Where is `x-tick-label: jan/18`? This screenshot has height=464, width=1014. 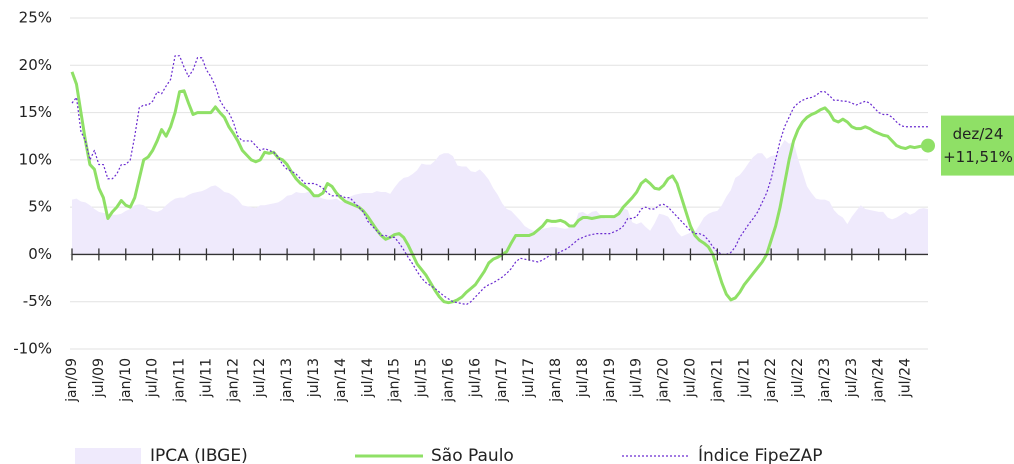
x-tick-label: jan/18 is located at coordinates (556, 380).